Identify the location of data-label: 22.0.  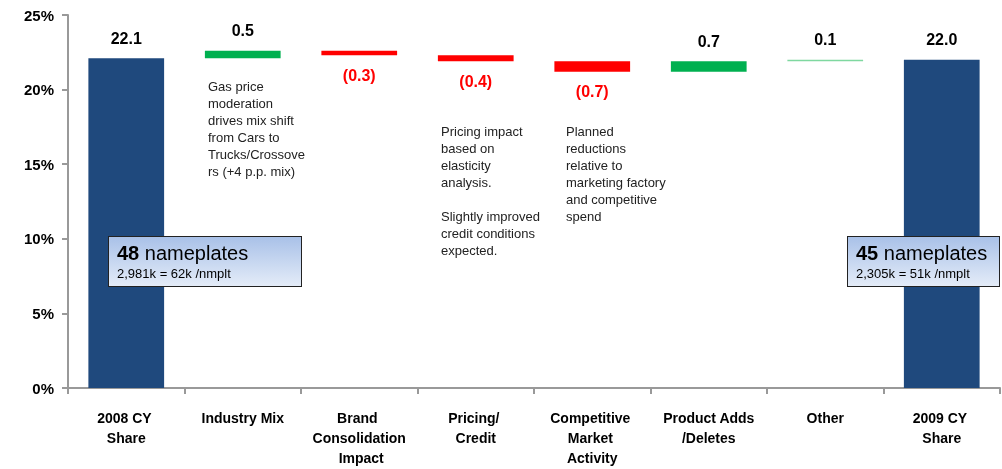
(942, 40).